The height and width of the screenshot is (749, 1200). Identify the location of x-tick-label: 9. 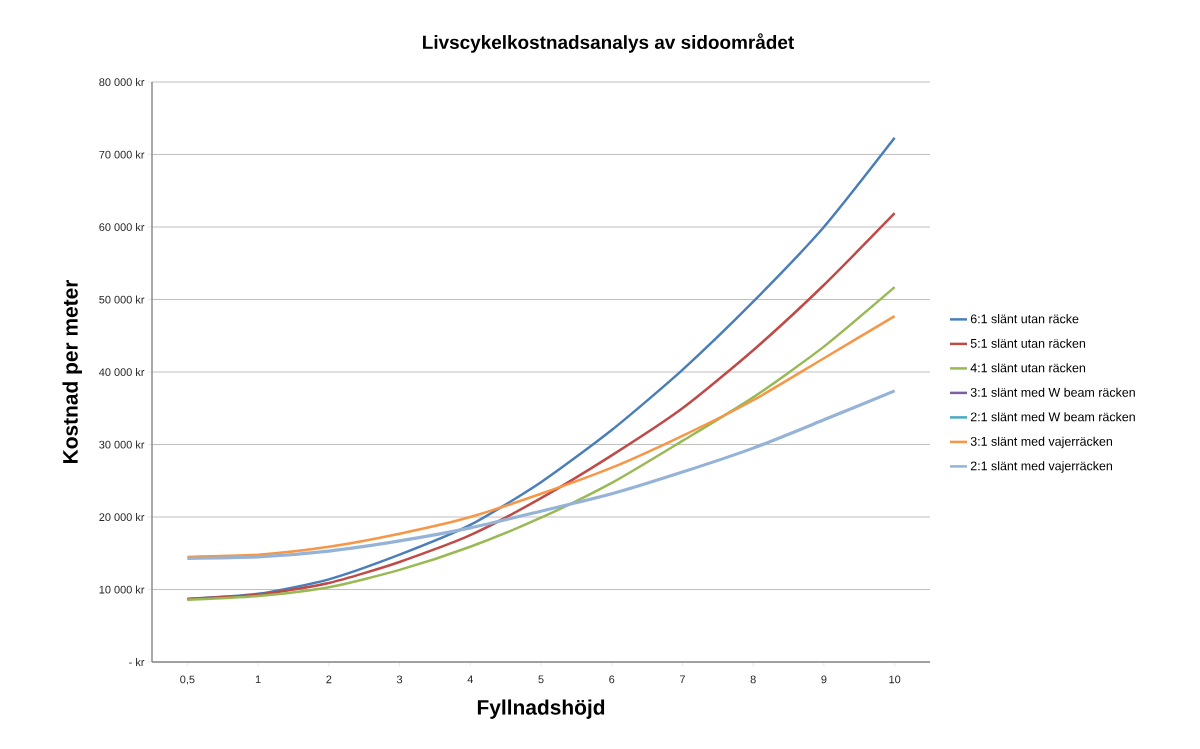
(824, 679).